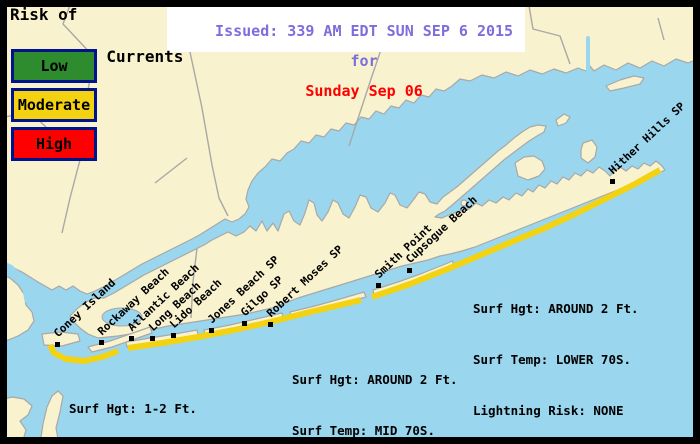 This screenshot has height=444, width=700. What do you see at coordinates (364, 61) in the screenshot?
I see `for-line: for` at bounding box center [364, 61].